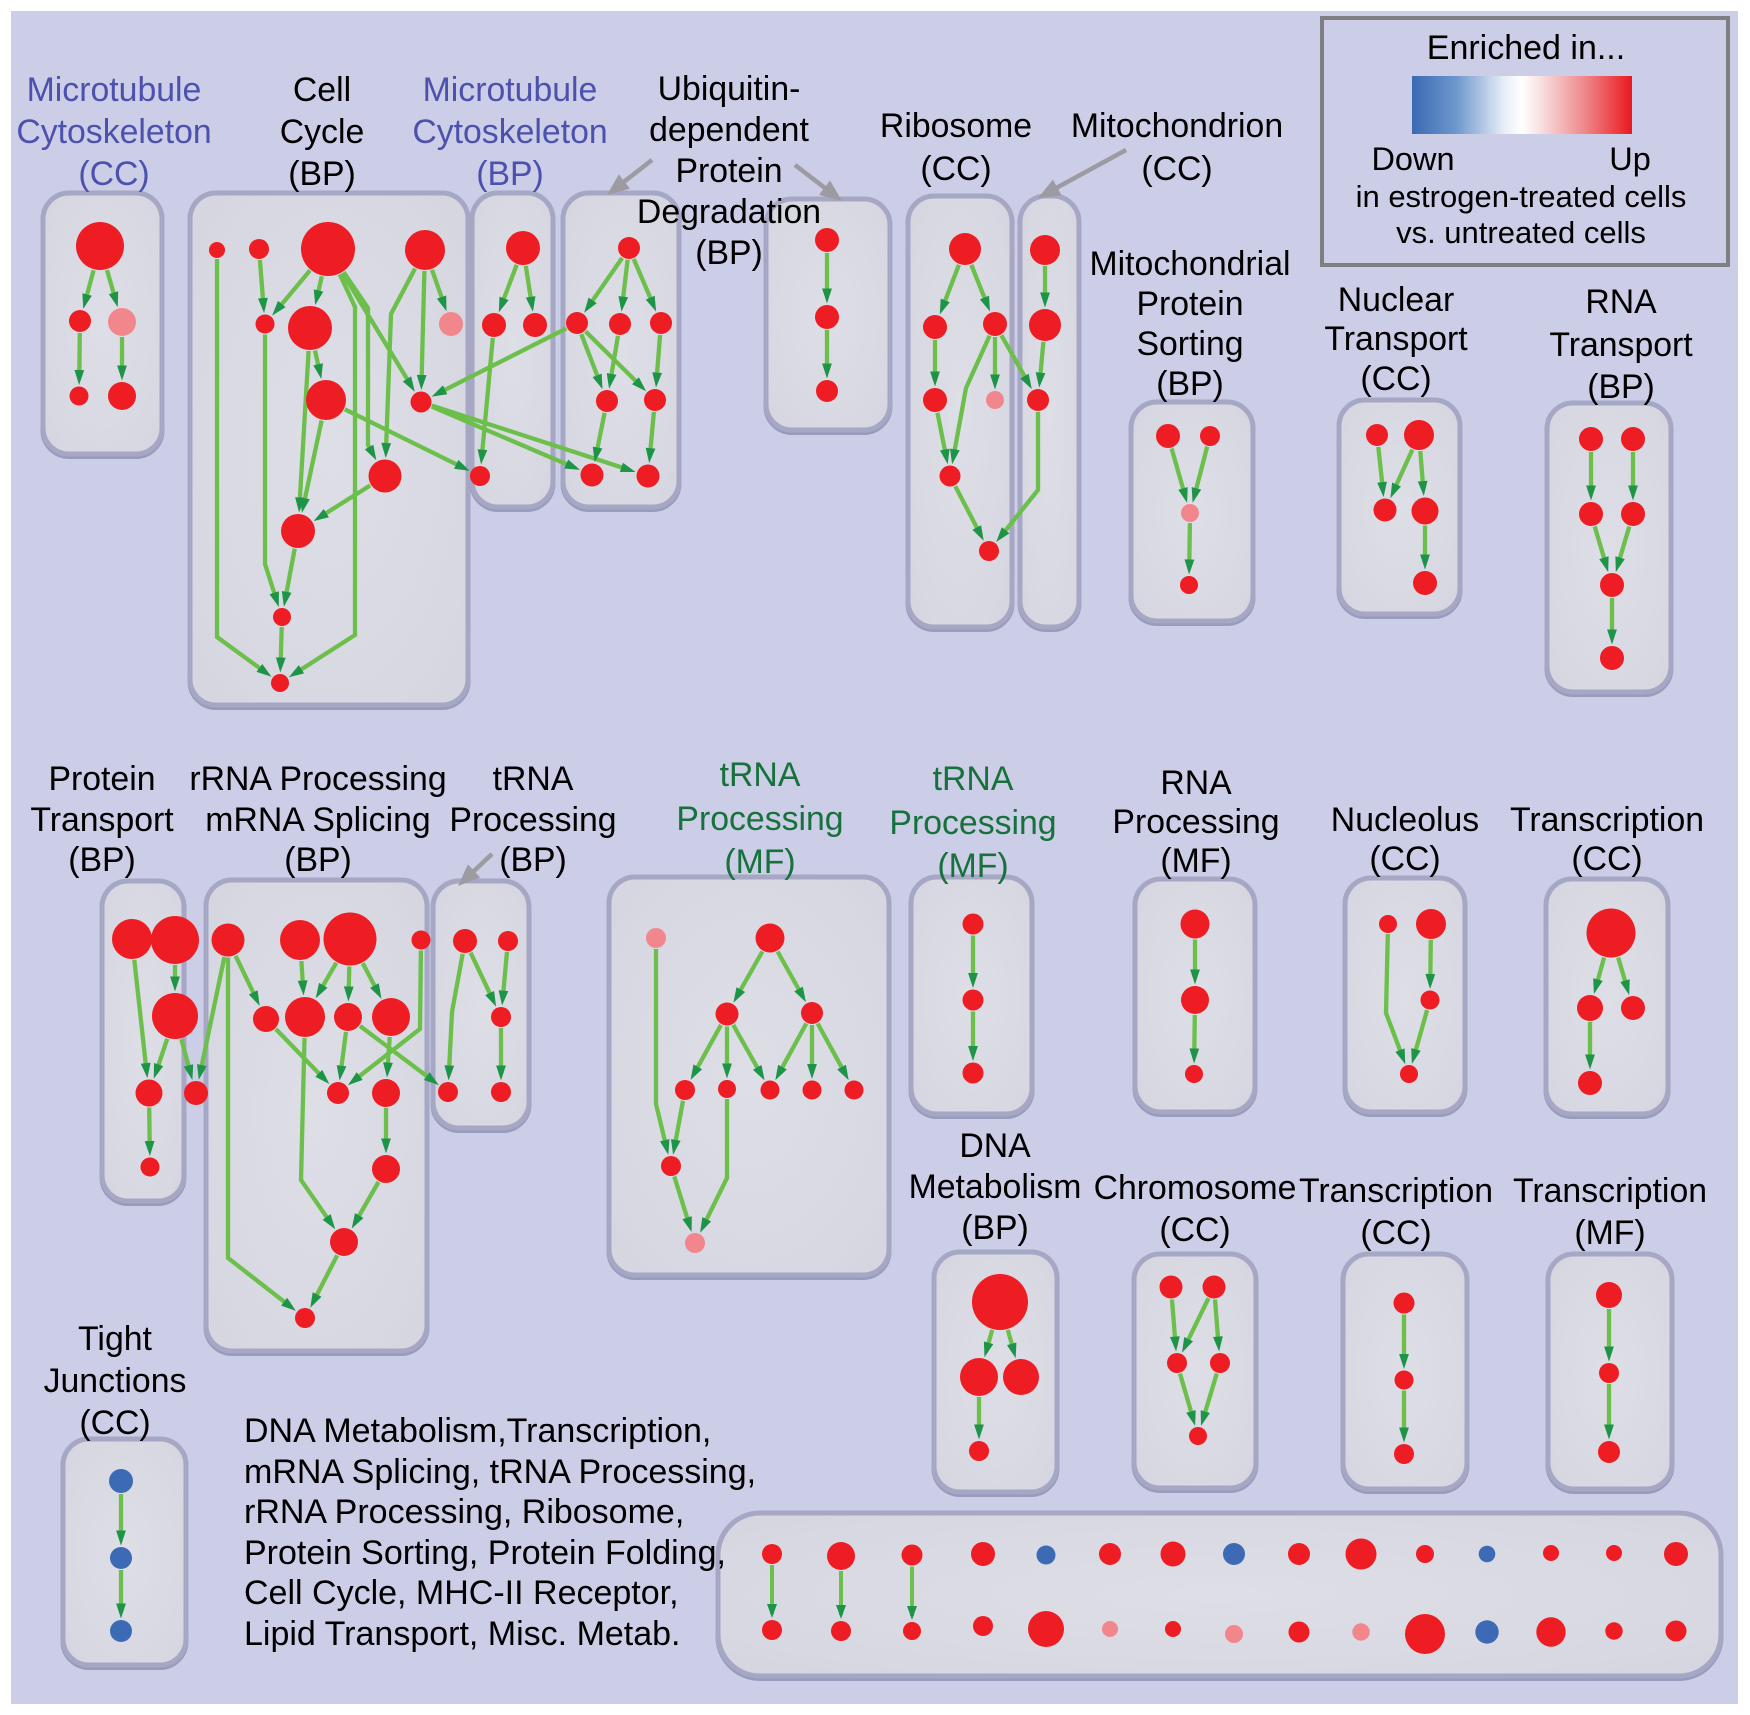  I want to click on svg-text: Mitochondrion, so click(1177, 126).